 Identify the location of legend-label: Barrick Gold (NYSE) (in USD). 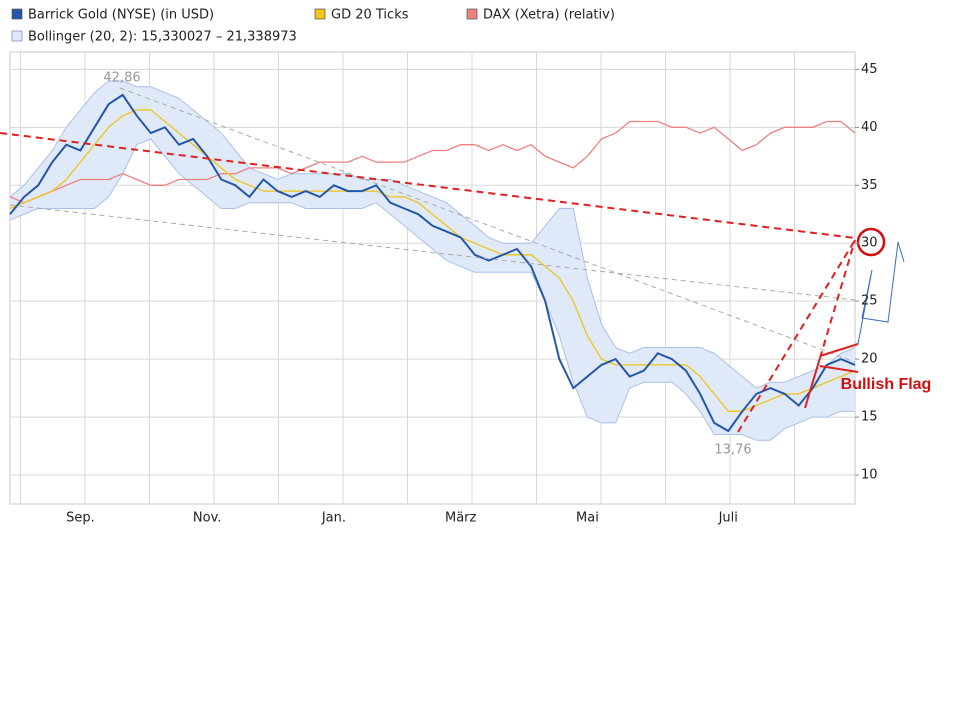
(121, 15).